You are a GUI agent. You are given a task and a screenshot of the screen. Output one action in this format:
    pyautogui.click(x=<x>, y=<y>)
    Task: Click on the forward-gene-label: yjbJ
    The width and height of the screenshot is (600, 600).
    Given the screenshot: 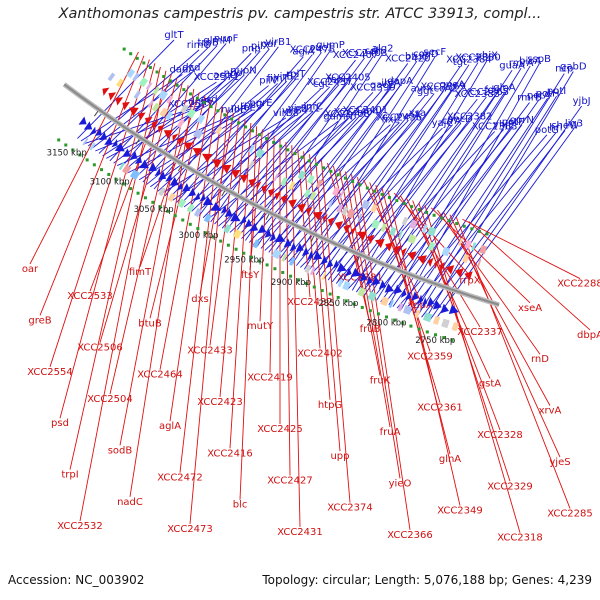 What is the action you would take?
    pyautogui.click(x=582, y=101)
    